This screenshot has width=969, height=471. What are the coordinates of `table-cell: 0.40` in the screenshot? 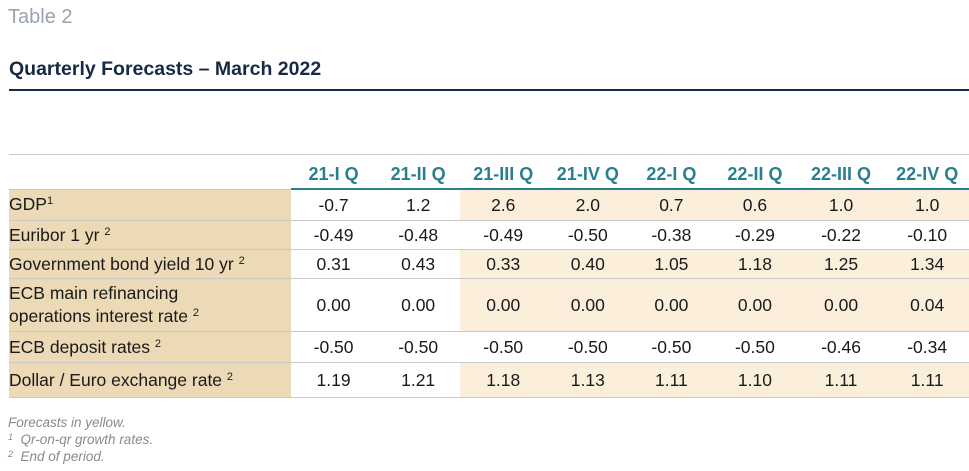 It's located at (588, 264).